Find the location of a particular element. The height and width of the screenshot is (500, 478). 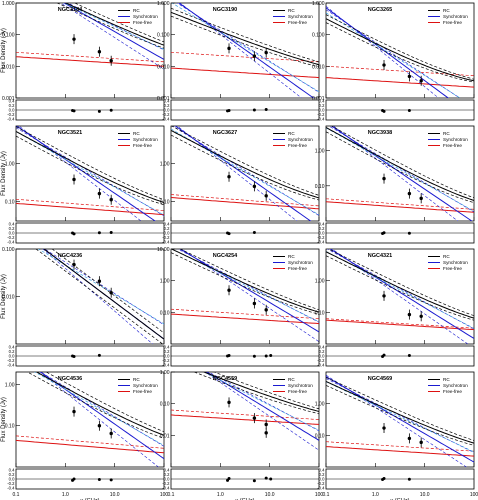

y-tick-label: 0.001 is located at coordinates (163, 99).